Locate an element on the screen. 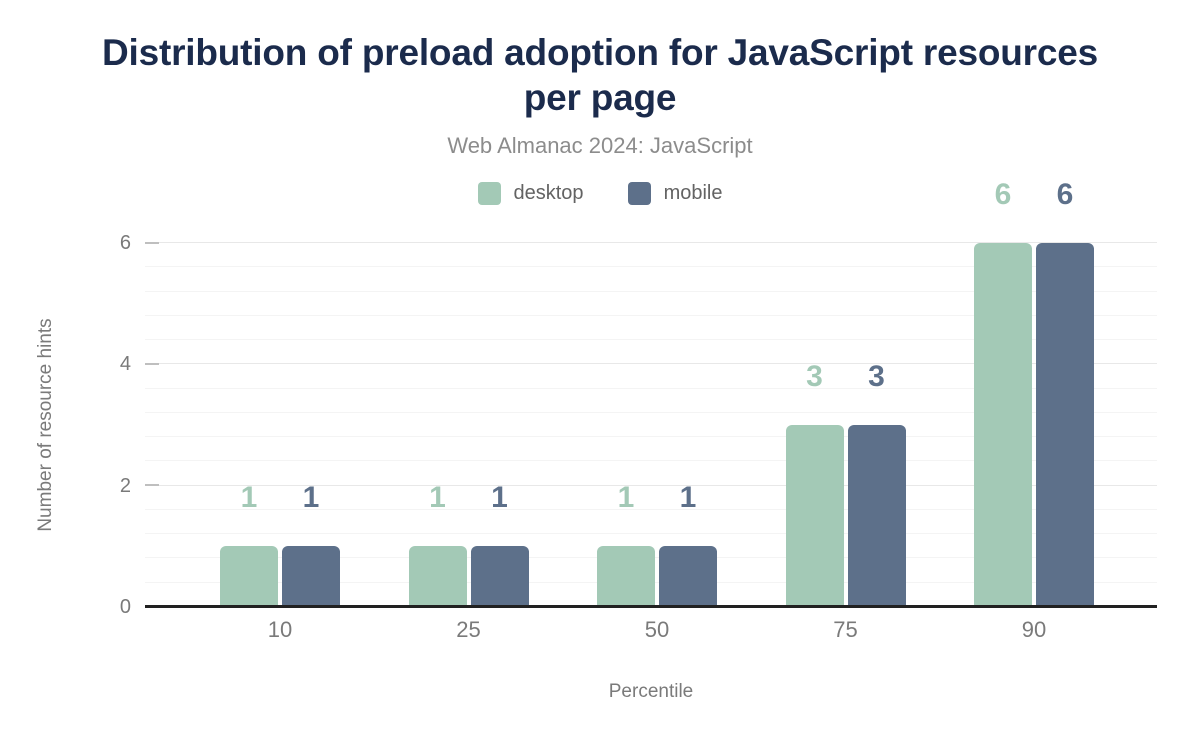 This screenshot has width=1200, height=742. bar-desktop-p10 is located at coordinates (249, 576).